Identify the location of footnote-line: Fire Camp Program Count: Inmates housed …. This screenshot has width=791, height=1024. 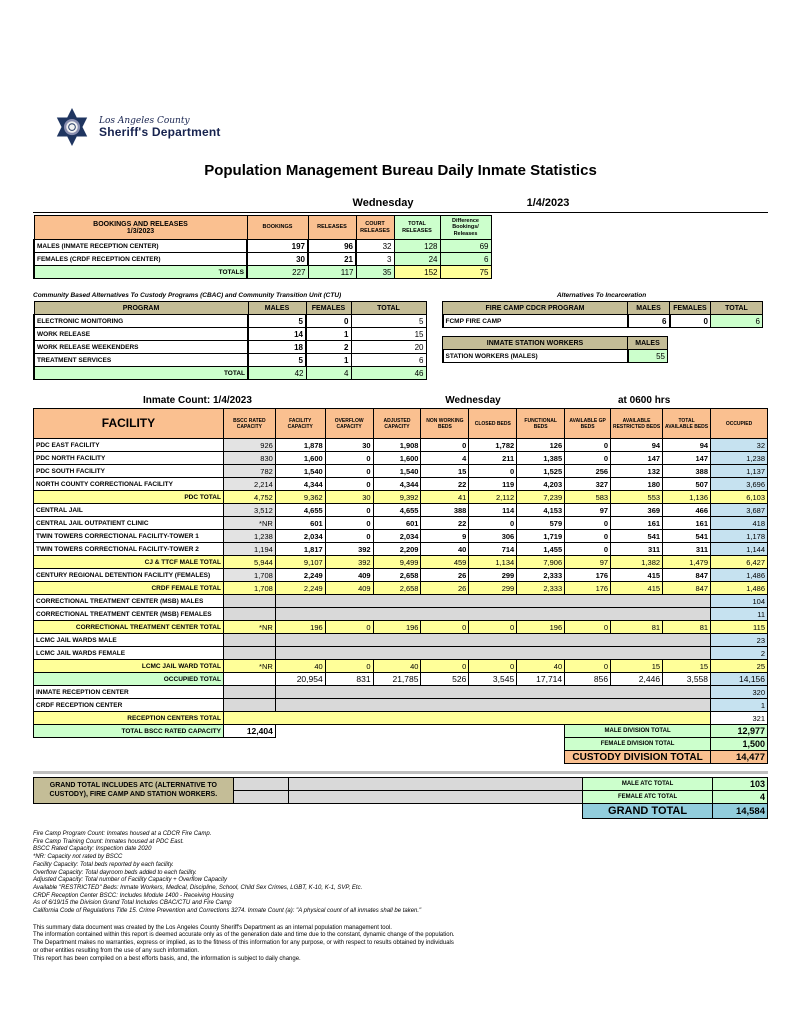
(122, 834).